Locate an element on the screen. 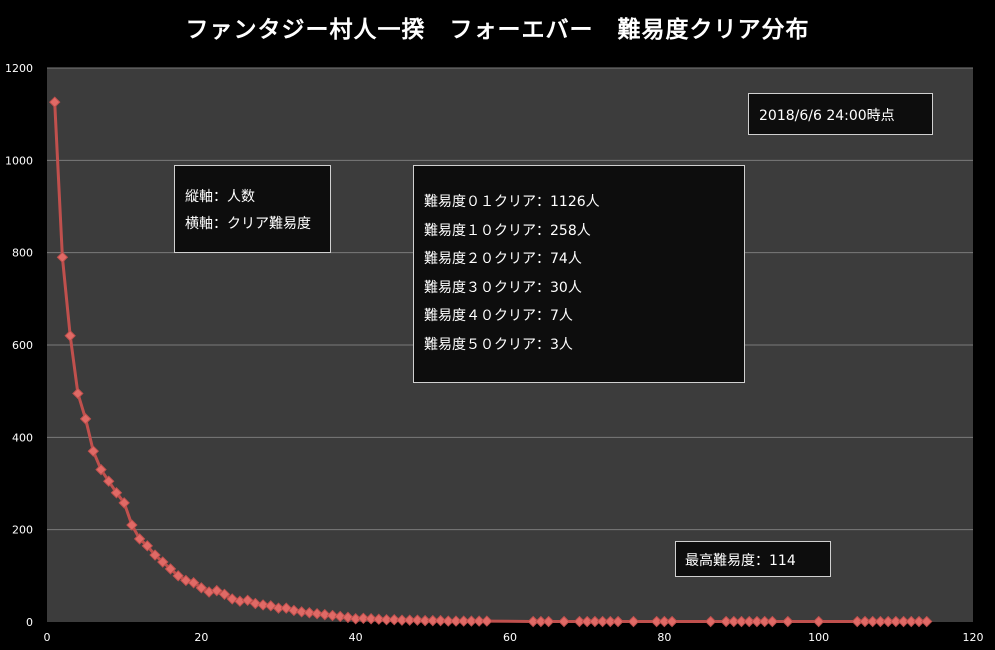 This screenshot has width=995, height=650. x-tick-label: 40 is located at coordinates (356, 637).